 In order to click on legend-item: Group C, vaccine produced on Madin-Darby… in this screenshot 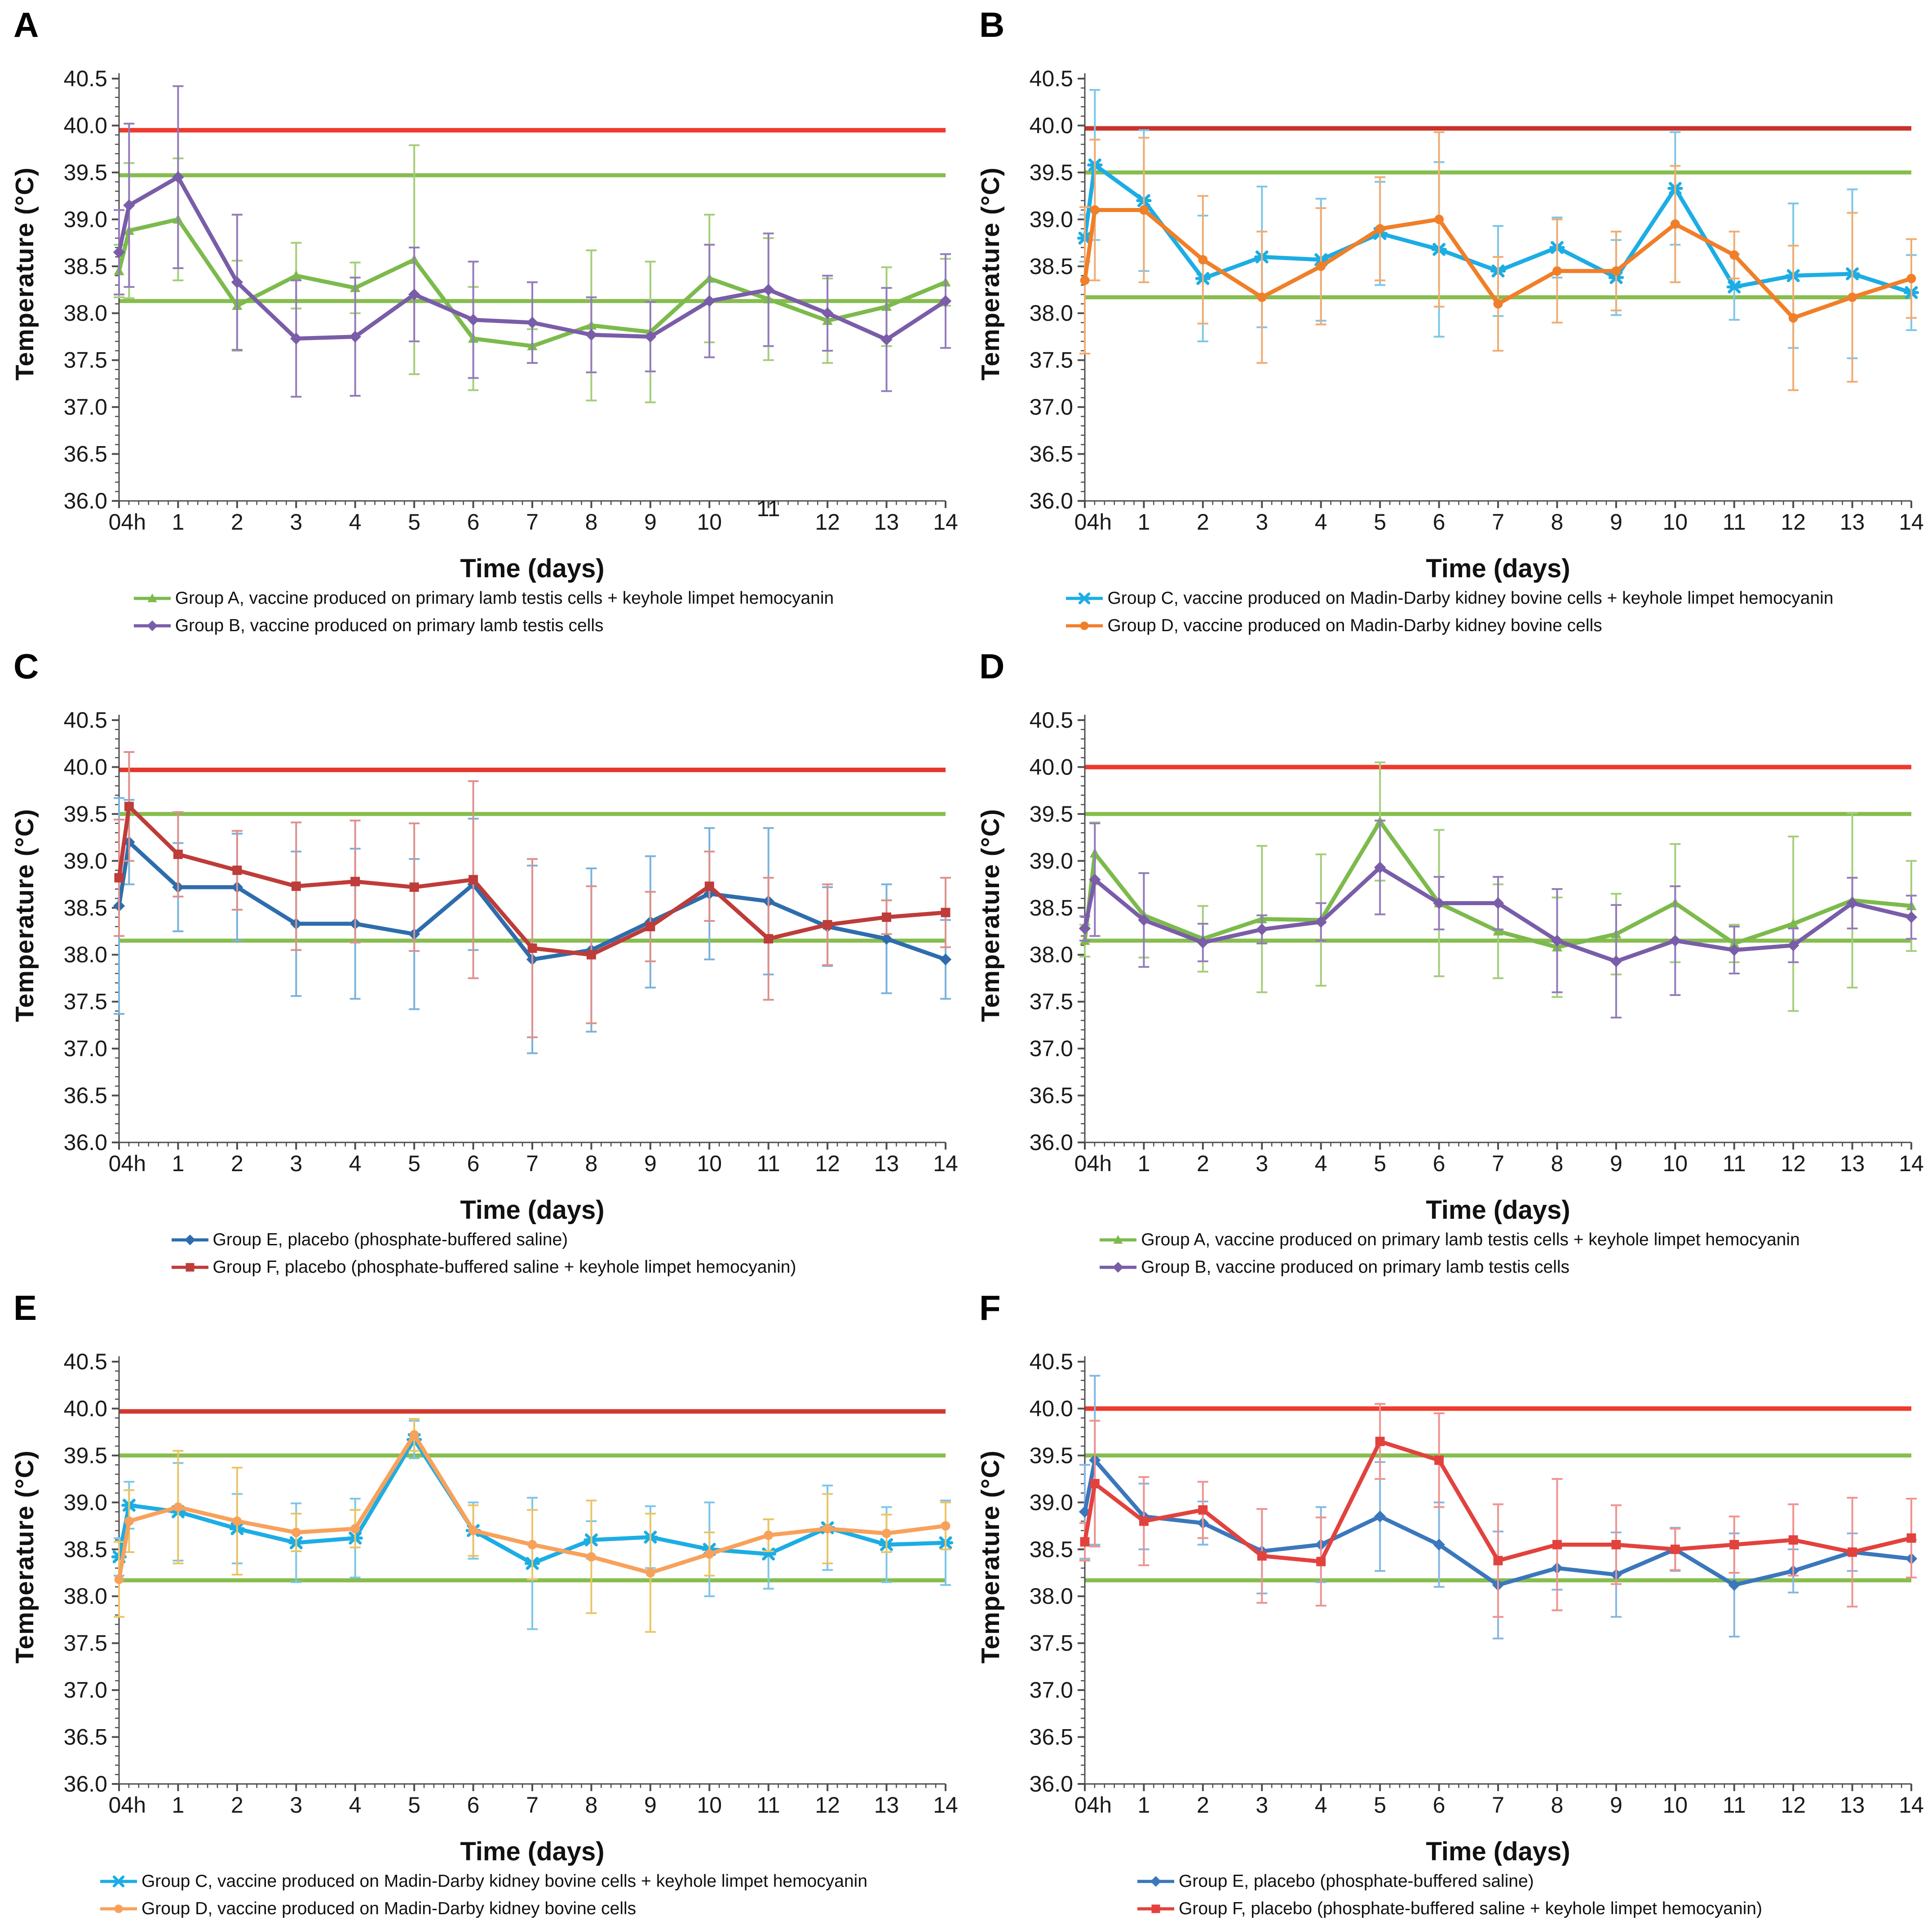, I will do `click(1449, 598)`.